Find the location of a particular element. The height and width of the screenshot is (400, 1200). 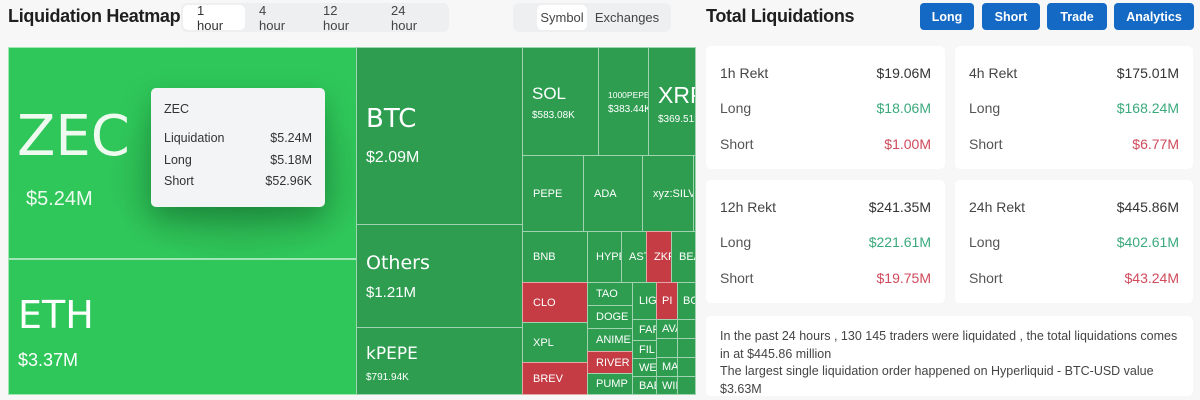

treemap-cell-fart: FART is located at coordinates (644, 330).